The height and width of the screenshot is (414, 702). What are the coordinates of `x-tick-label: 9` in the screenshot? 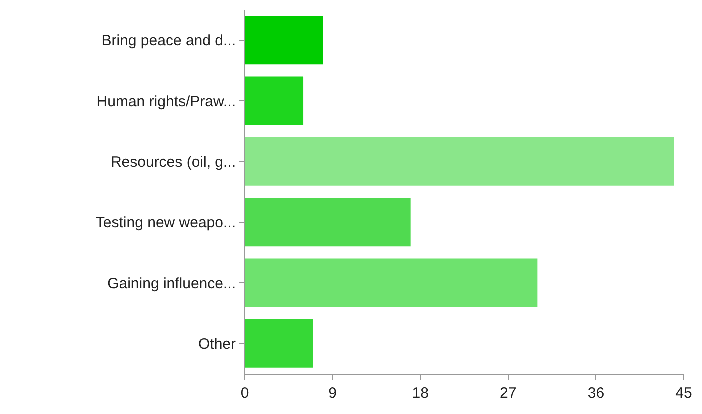 It's located at (332, 393).